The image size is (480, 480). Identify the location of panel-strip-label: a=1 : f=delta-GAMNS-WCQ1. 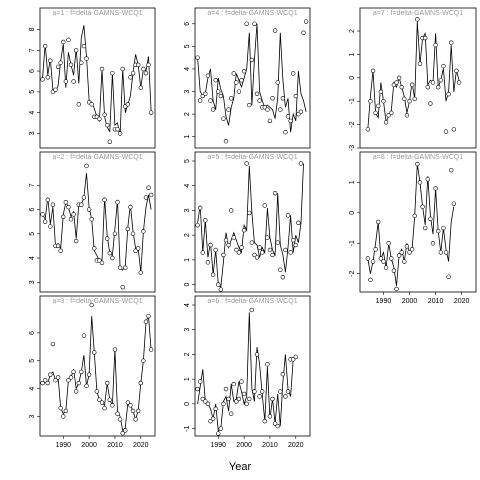
(97, 13).